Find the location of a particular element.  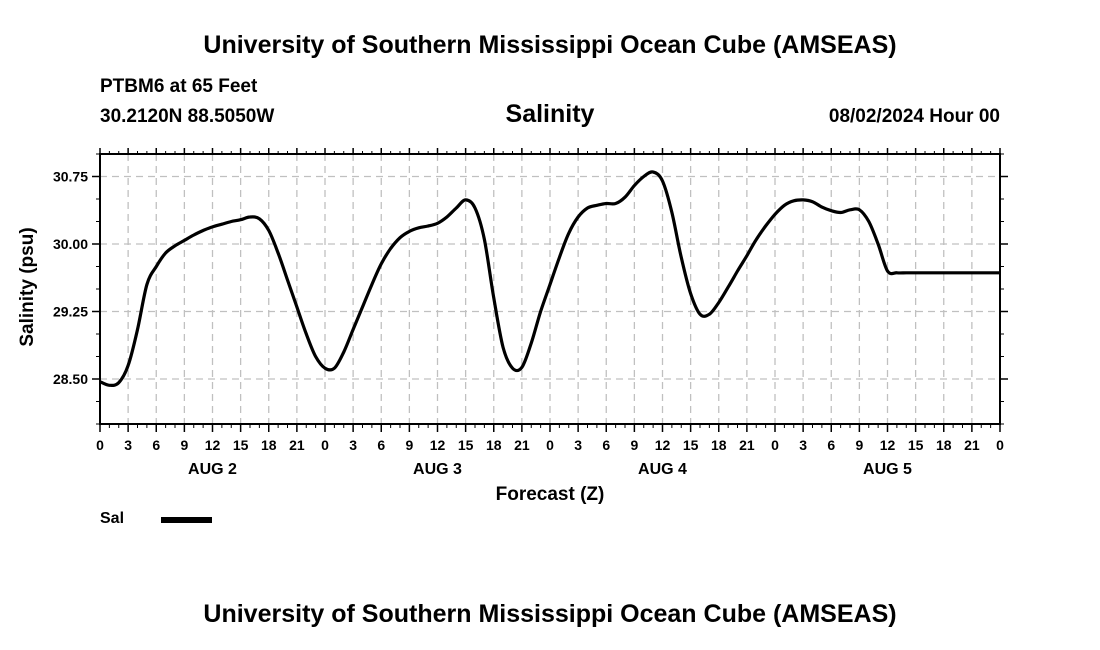

day-label: AUG 5 is located at coordinates (887, 469).